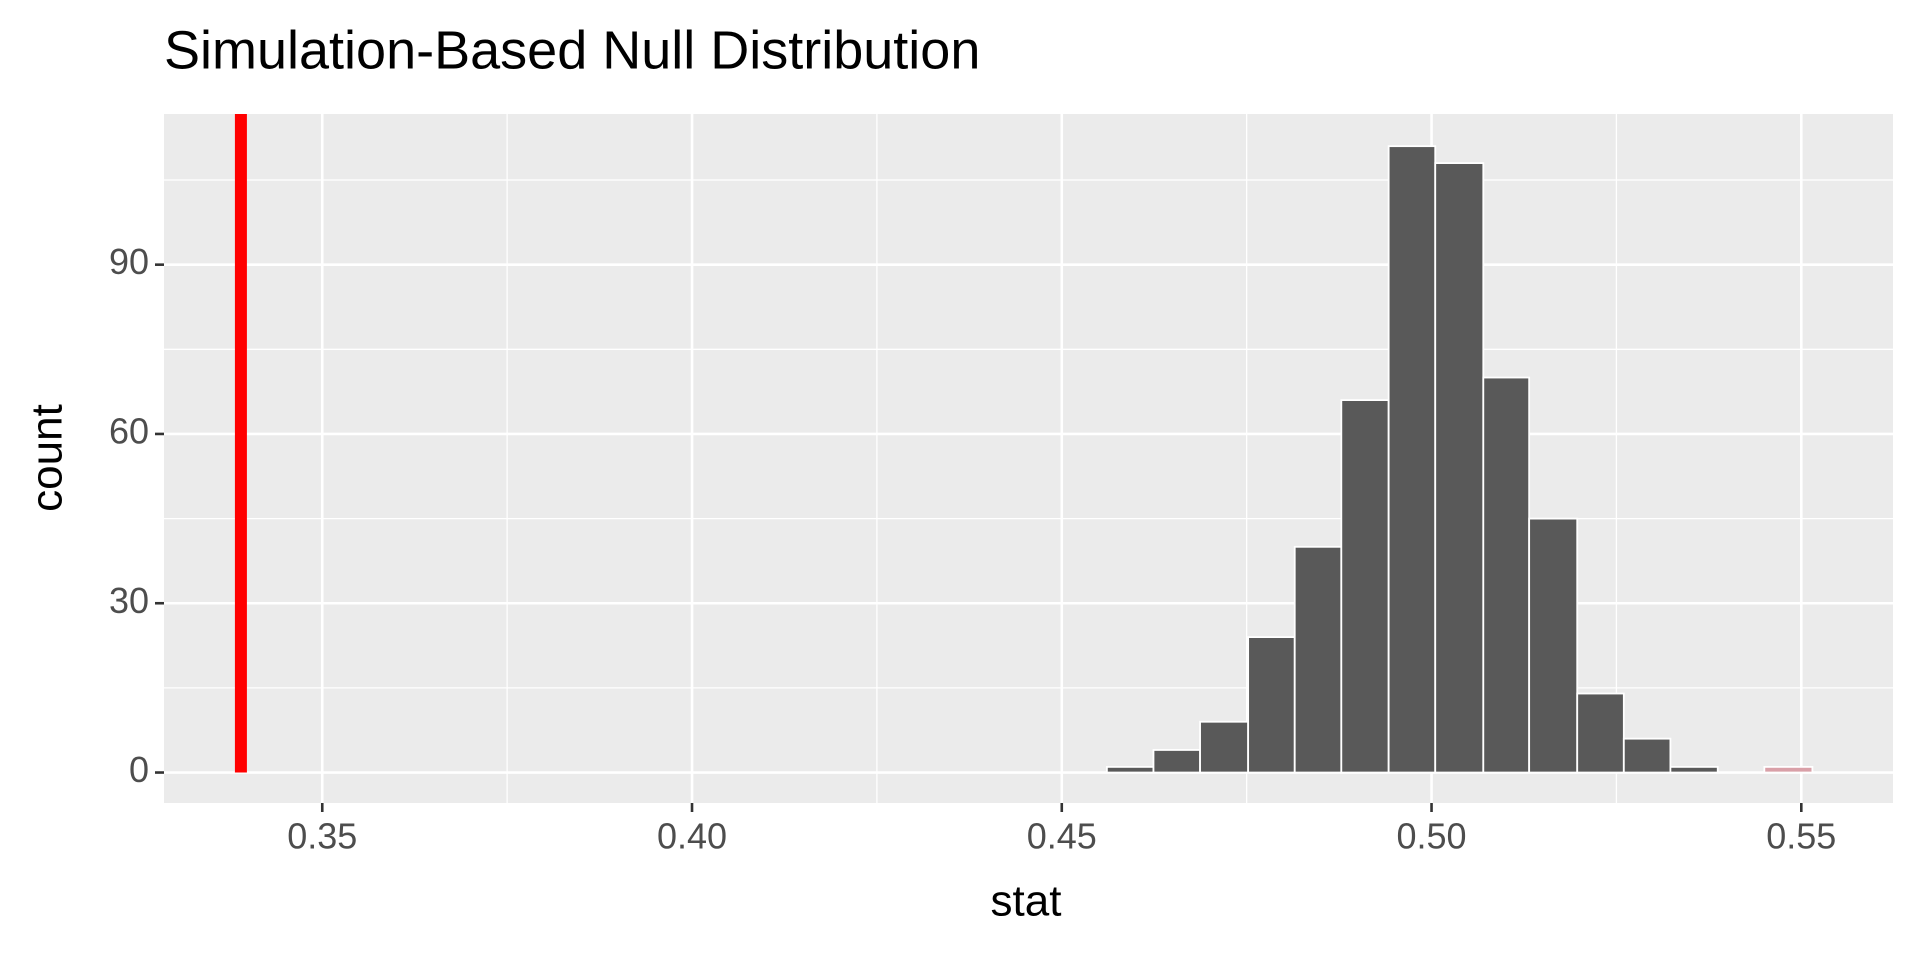 The image size is (1920, 960). I want to click on x-axis-title: stat, so click(1026, 901).